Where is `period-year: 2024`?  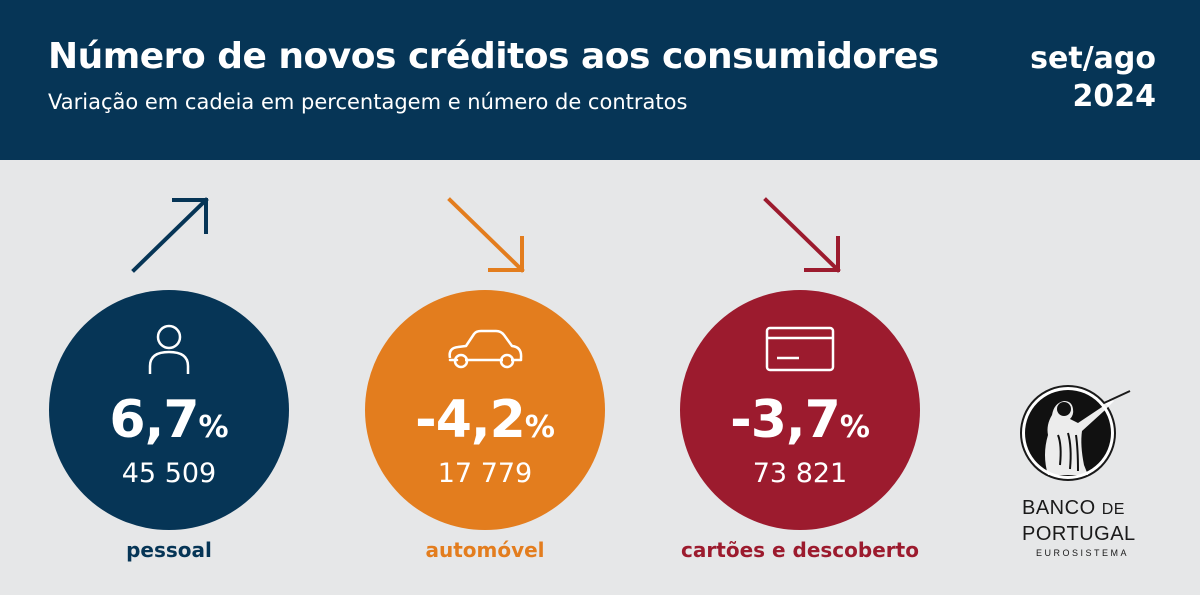 period-year: 2024 is located at coordinates (1114, 96).